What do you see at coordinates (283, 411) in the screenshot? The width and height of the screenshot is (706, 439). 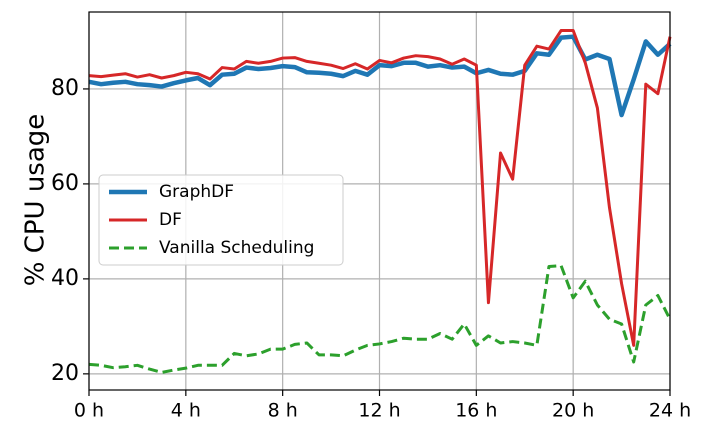 I see `x-tick-label: 8 h` at bounding box center [283, 411].